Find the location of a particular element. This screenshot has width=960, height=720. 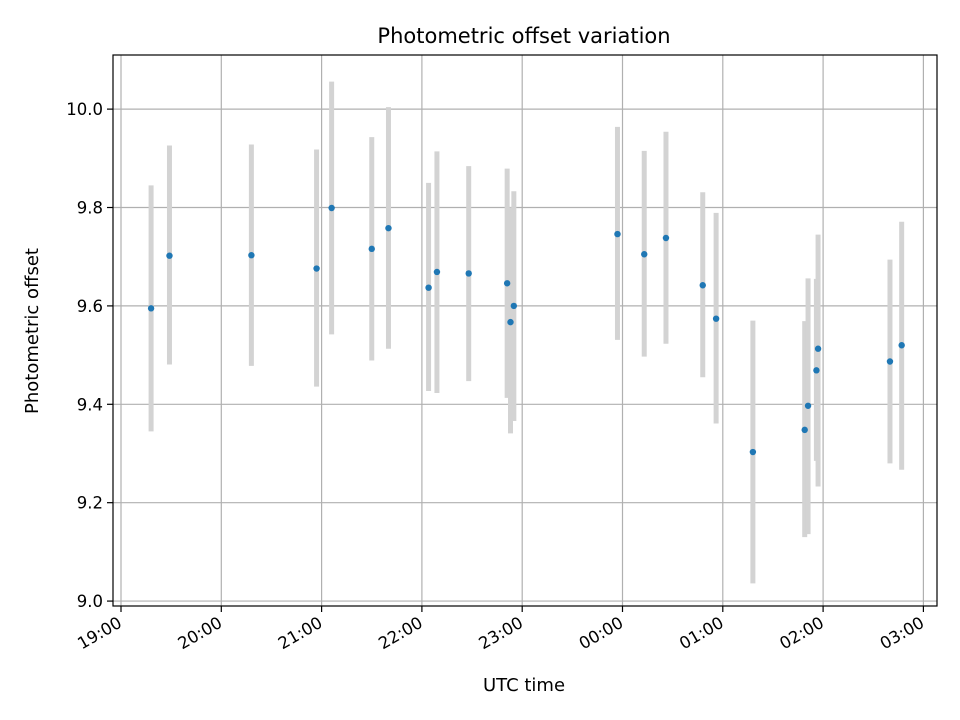

y-tick-label: 9.6 is located at coordinates (90, 306).